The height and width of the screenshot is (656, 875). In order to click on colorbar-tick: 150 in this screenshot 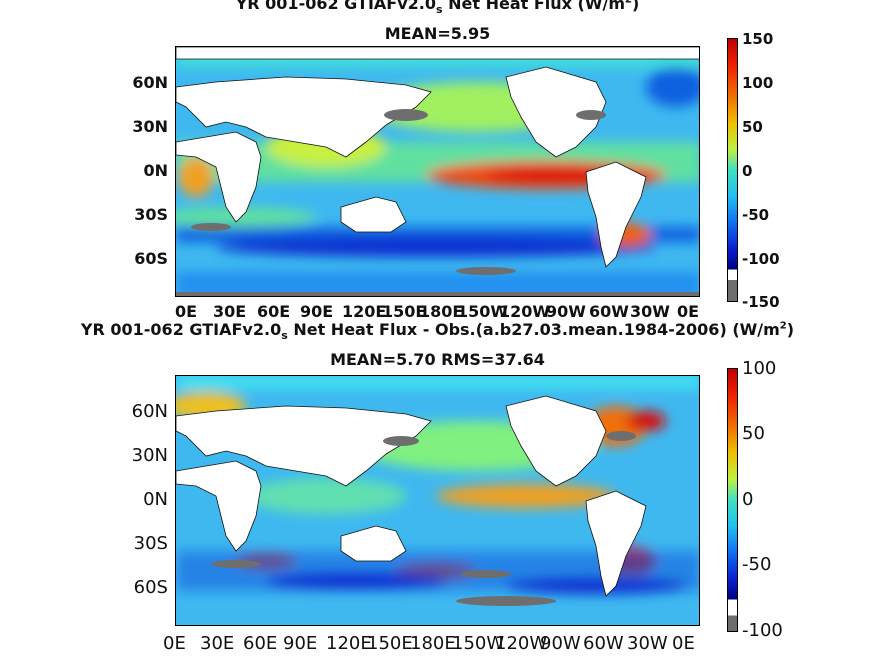, I will do `click(758, 39)`.